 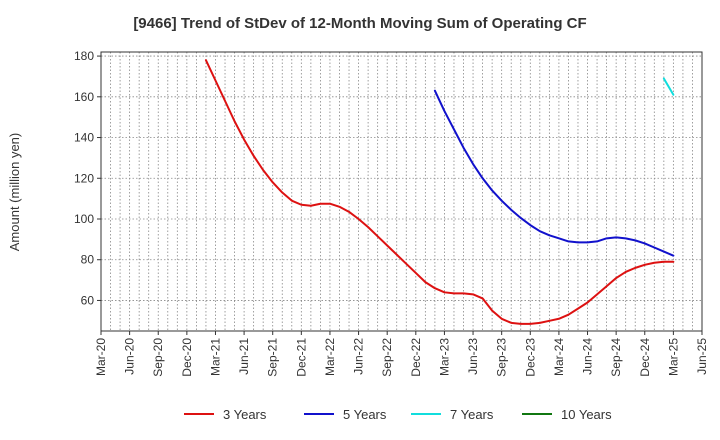 What do you see at coordinates (673, 357) in the screenshot?
I see `x-tick-label: Mar-25` at bounding box center [673, 357].